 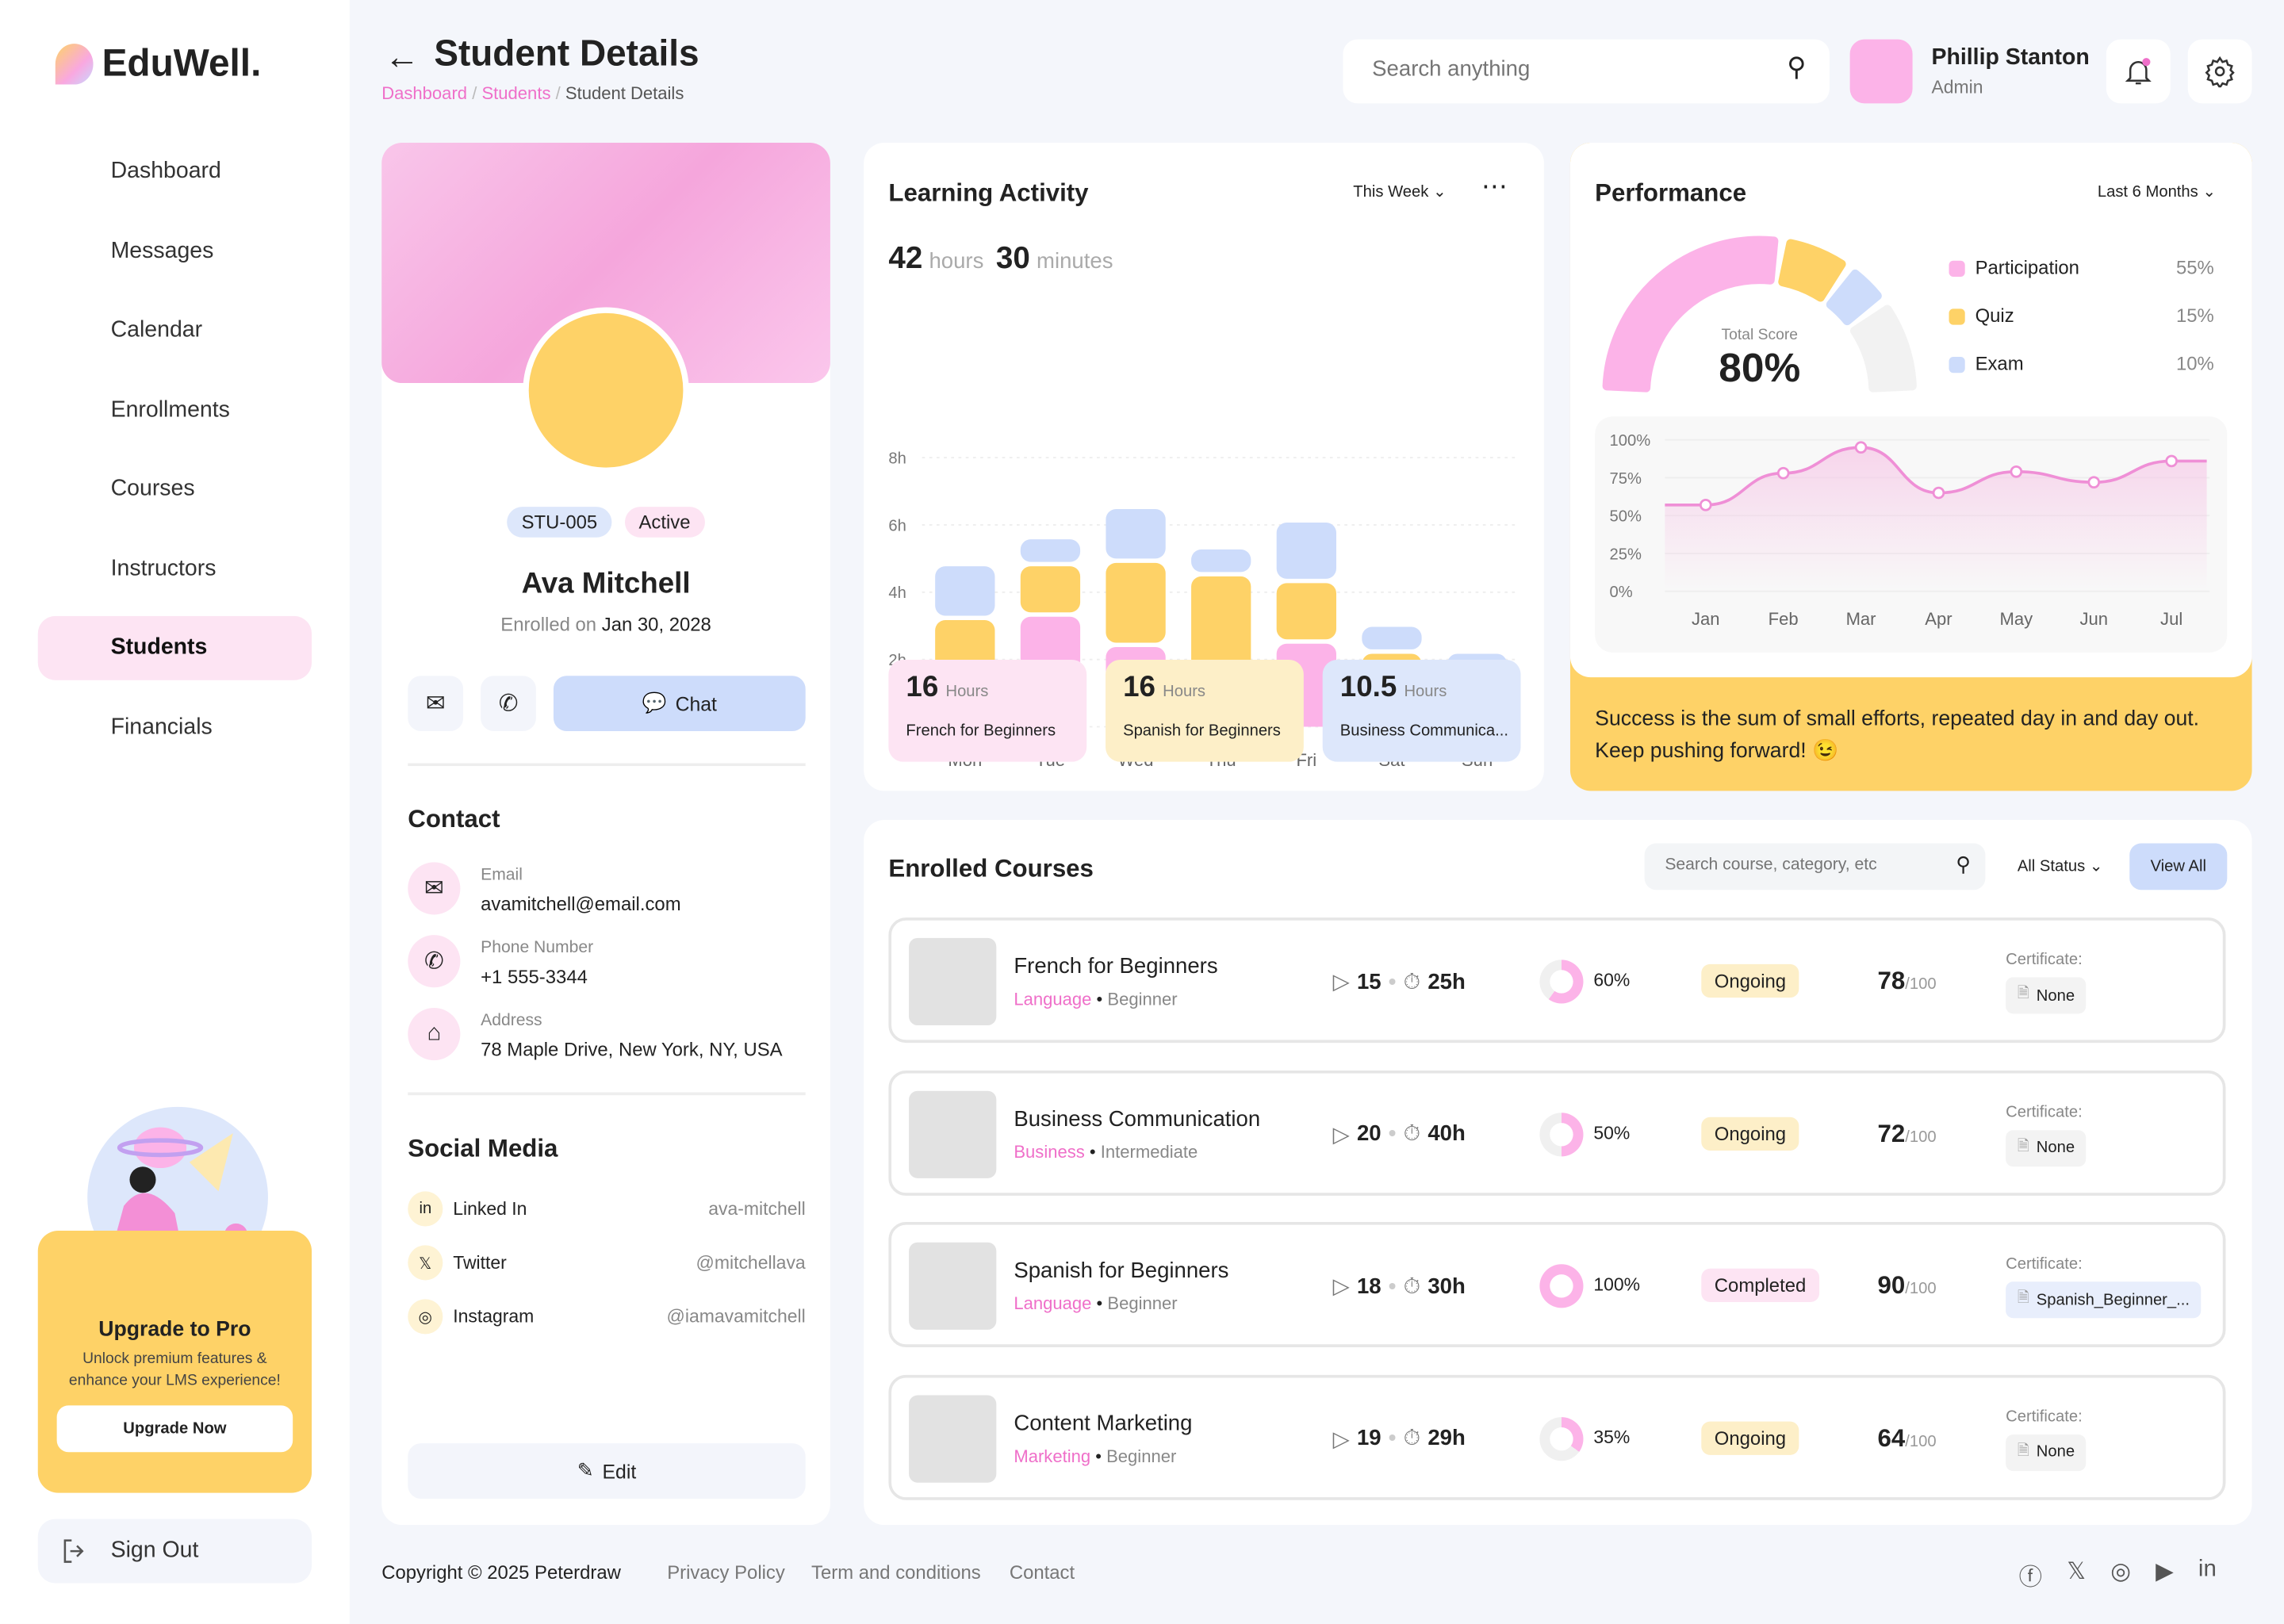 I want to click on mail-icon: ✉, so click(x=434, y=888).